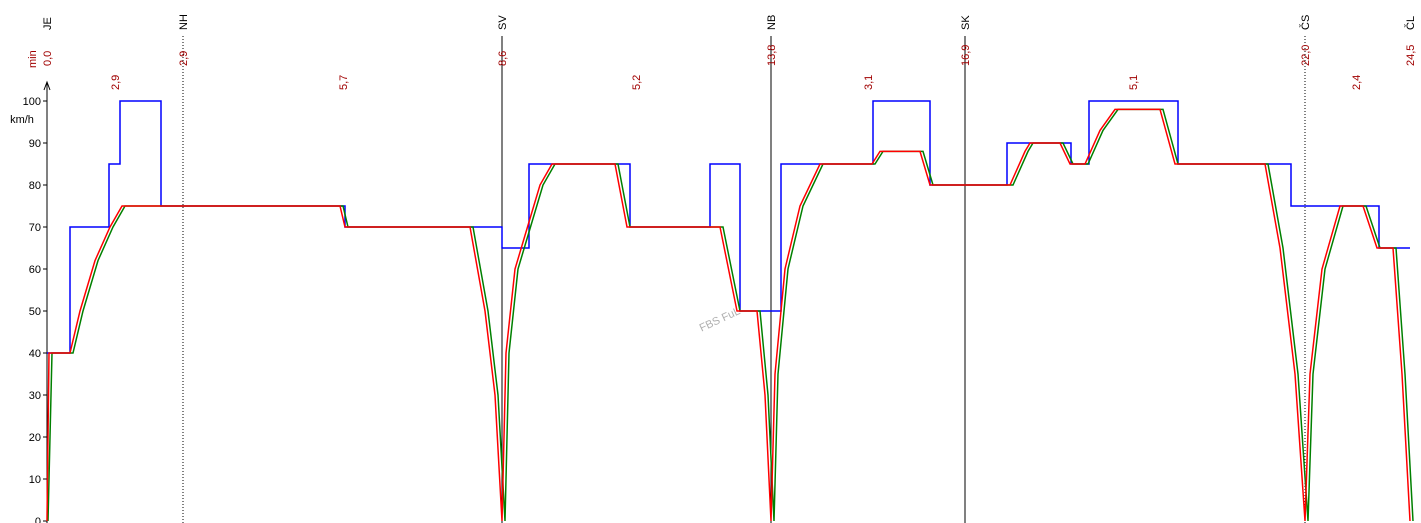 Image resolution: width=1421 pixels, height=523 pixels. What do you see at coordinates (35, 312) in the screenshot?
I see `y-tick-label: 50` at bounding box center [35, 312].